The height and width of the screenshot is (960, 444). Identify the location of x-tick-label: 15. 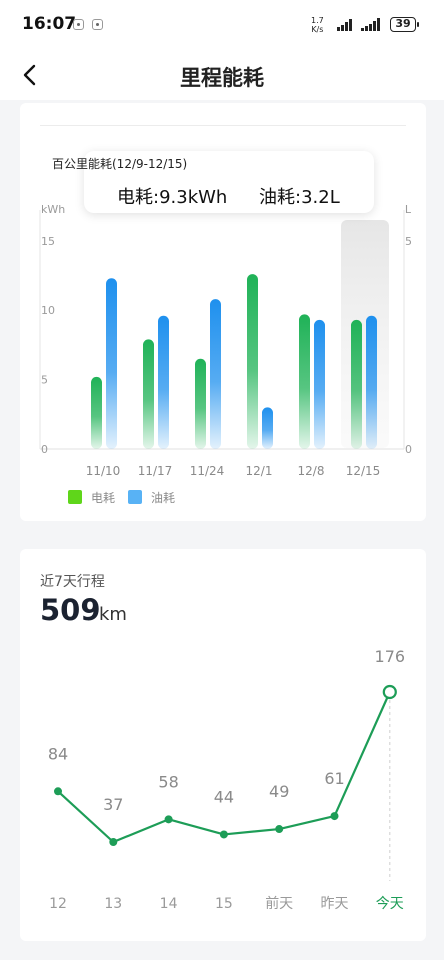
(224, 904).